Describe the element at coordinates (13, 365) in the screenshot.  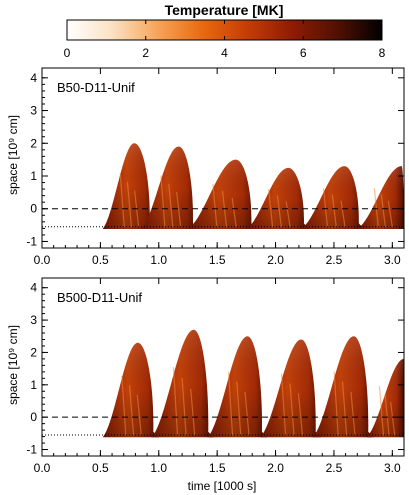
I see `y-axis-label-bottom: space [10⁹ cm]` at that location.